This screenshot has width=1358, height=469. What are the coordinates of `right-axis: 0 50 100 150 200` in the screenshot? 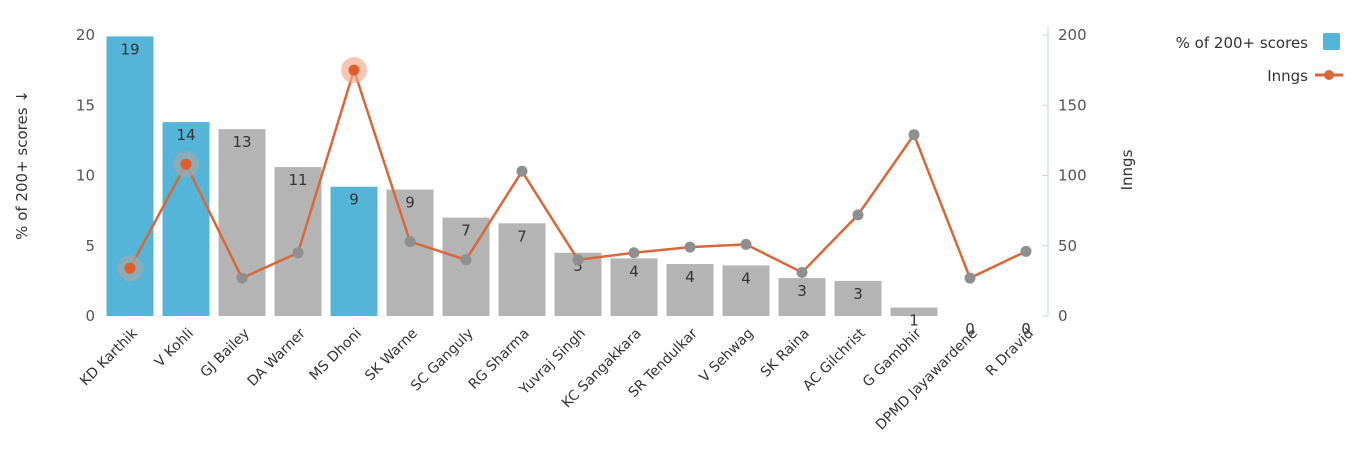 It's located at (1064, 175).